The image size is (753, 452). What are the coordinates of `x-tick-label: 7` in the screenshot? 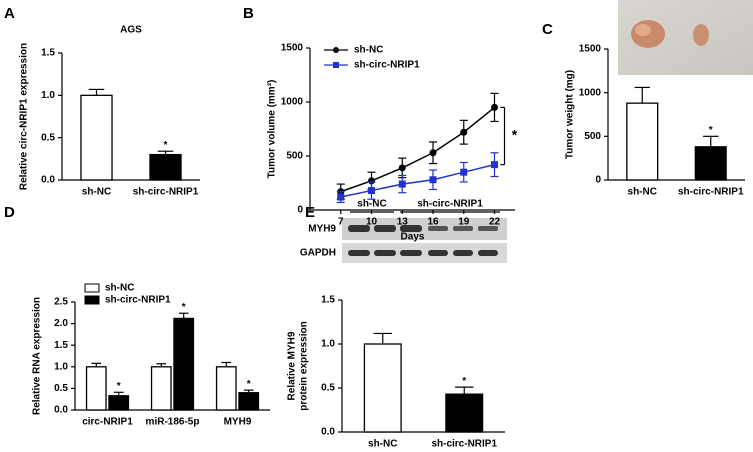 It's located at (341, 222).